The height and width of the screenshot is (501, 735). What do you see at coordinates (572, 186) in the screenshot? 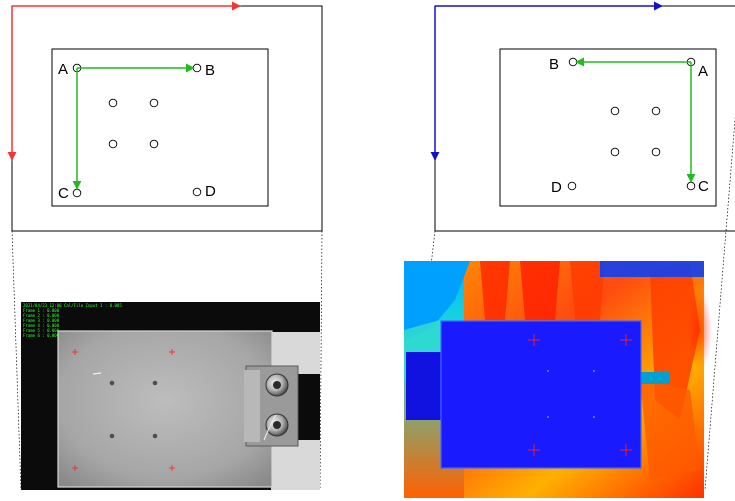
I see `right-hole-d` at bounding box center [572, 186].